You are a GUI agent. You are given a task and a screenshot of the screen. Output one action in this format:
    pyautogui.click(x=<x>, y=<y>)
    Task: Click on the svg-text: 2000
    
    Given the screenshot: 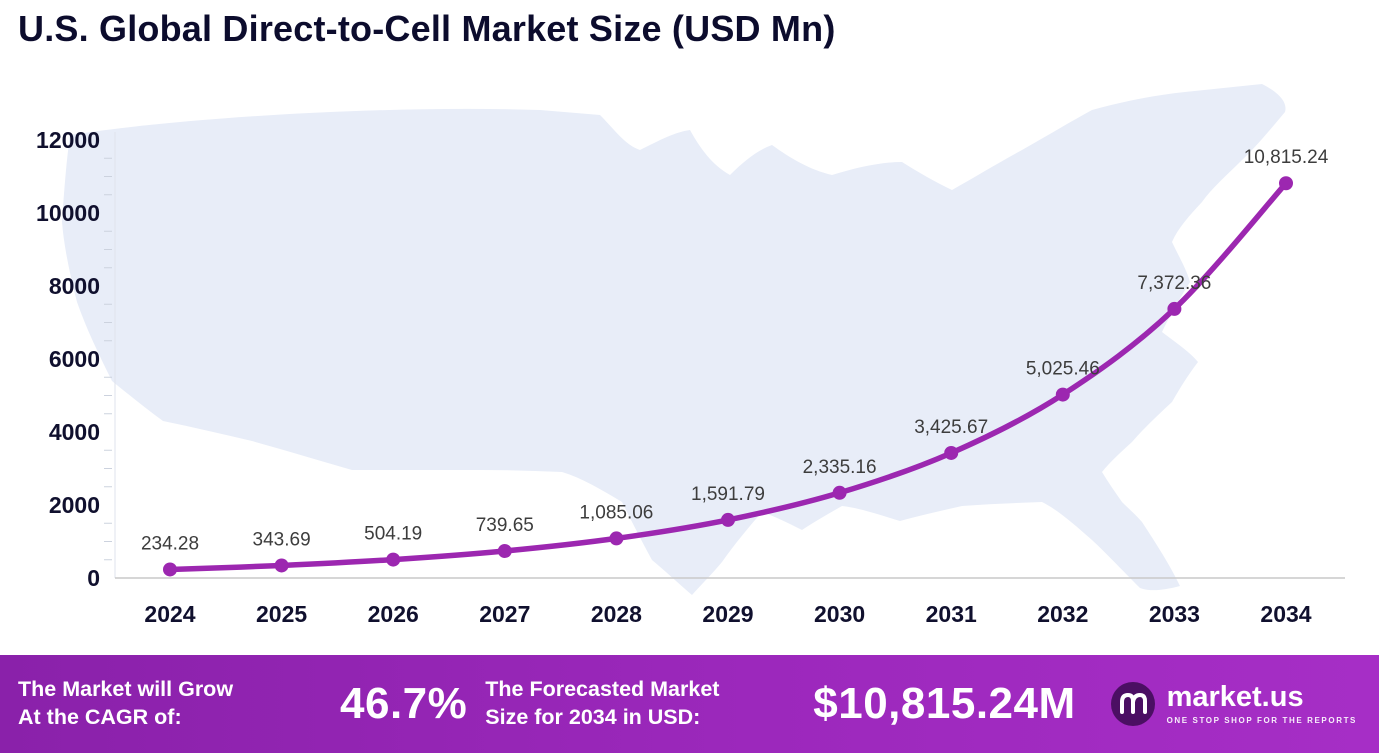 What is the action you would take?
    pyautogui.click(x=74, y=505)
    